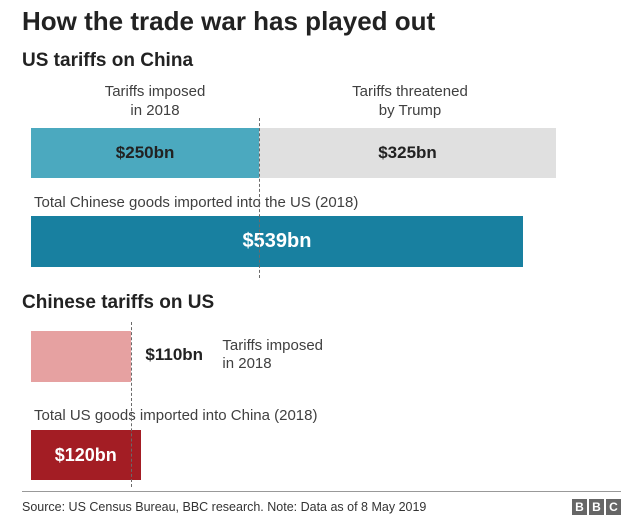  I want to click on us-divider-line, so click(260, 198).